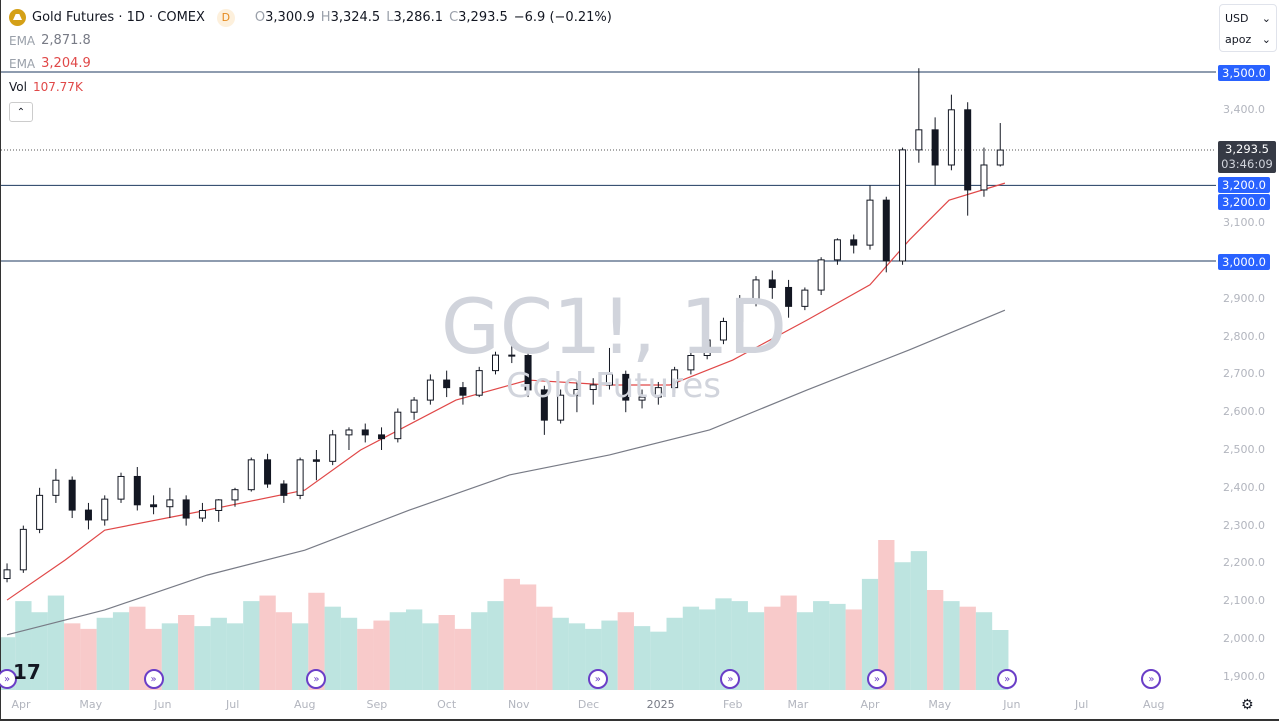 The height and width of the screenshot is (721, 1279). What do you see at coordinates (1244, 412) in the screenshot?
I see `price-tick: 2,600.0` at bounding box center [1244, 412].